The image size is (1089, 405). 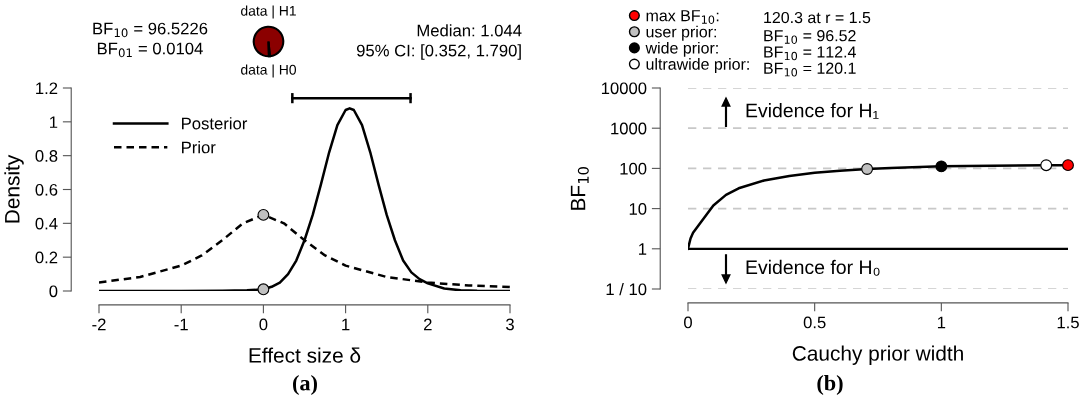 I want to click on legend-label: wide prior:, so click(x=681, y=49).